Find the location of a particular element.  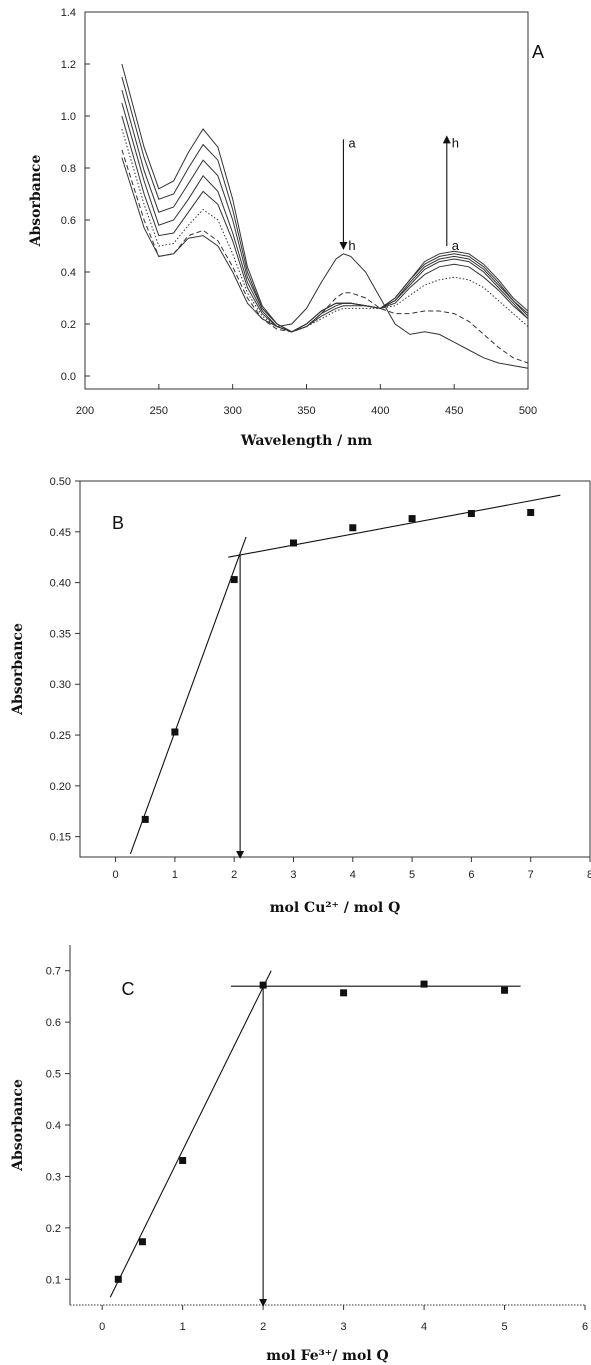

y-tick-label: 0.45 is located at coordinates (60, 533).